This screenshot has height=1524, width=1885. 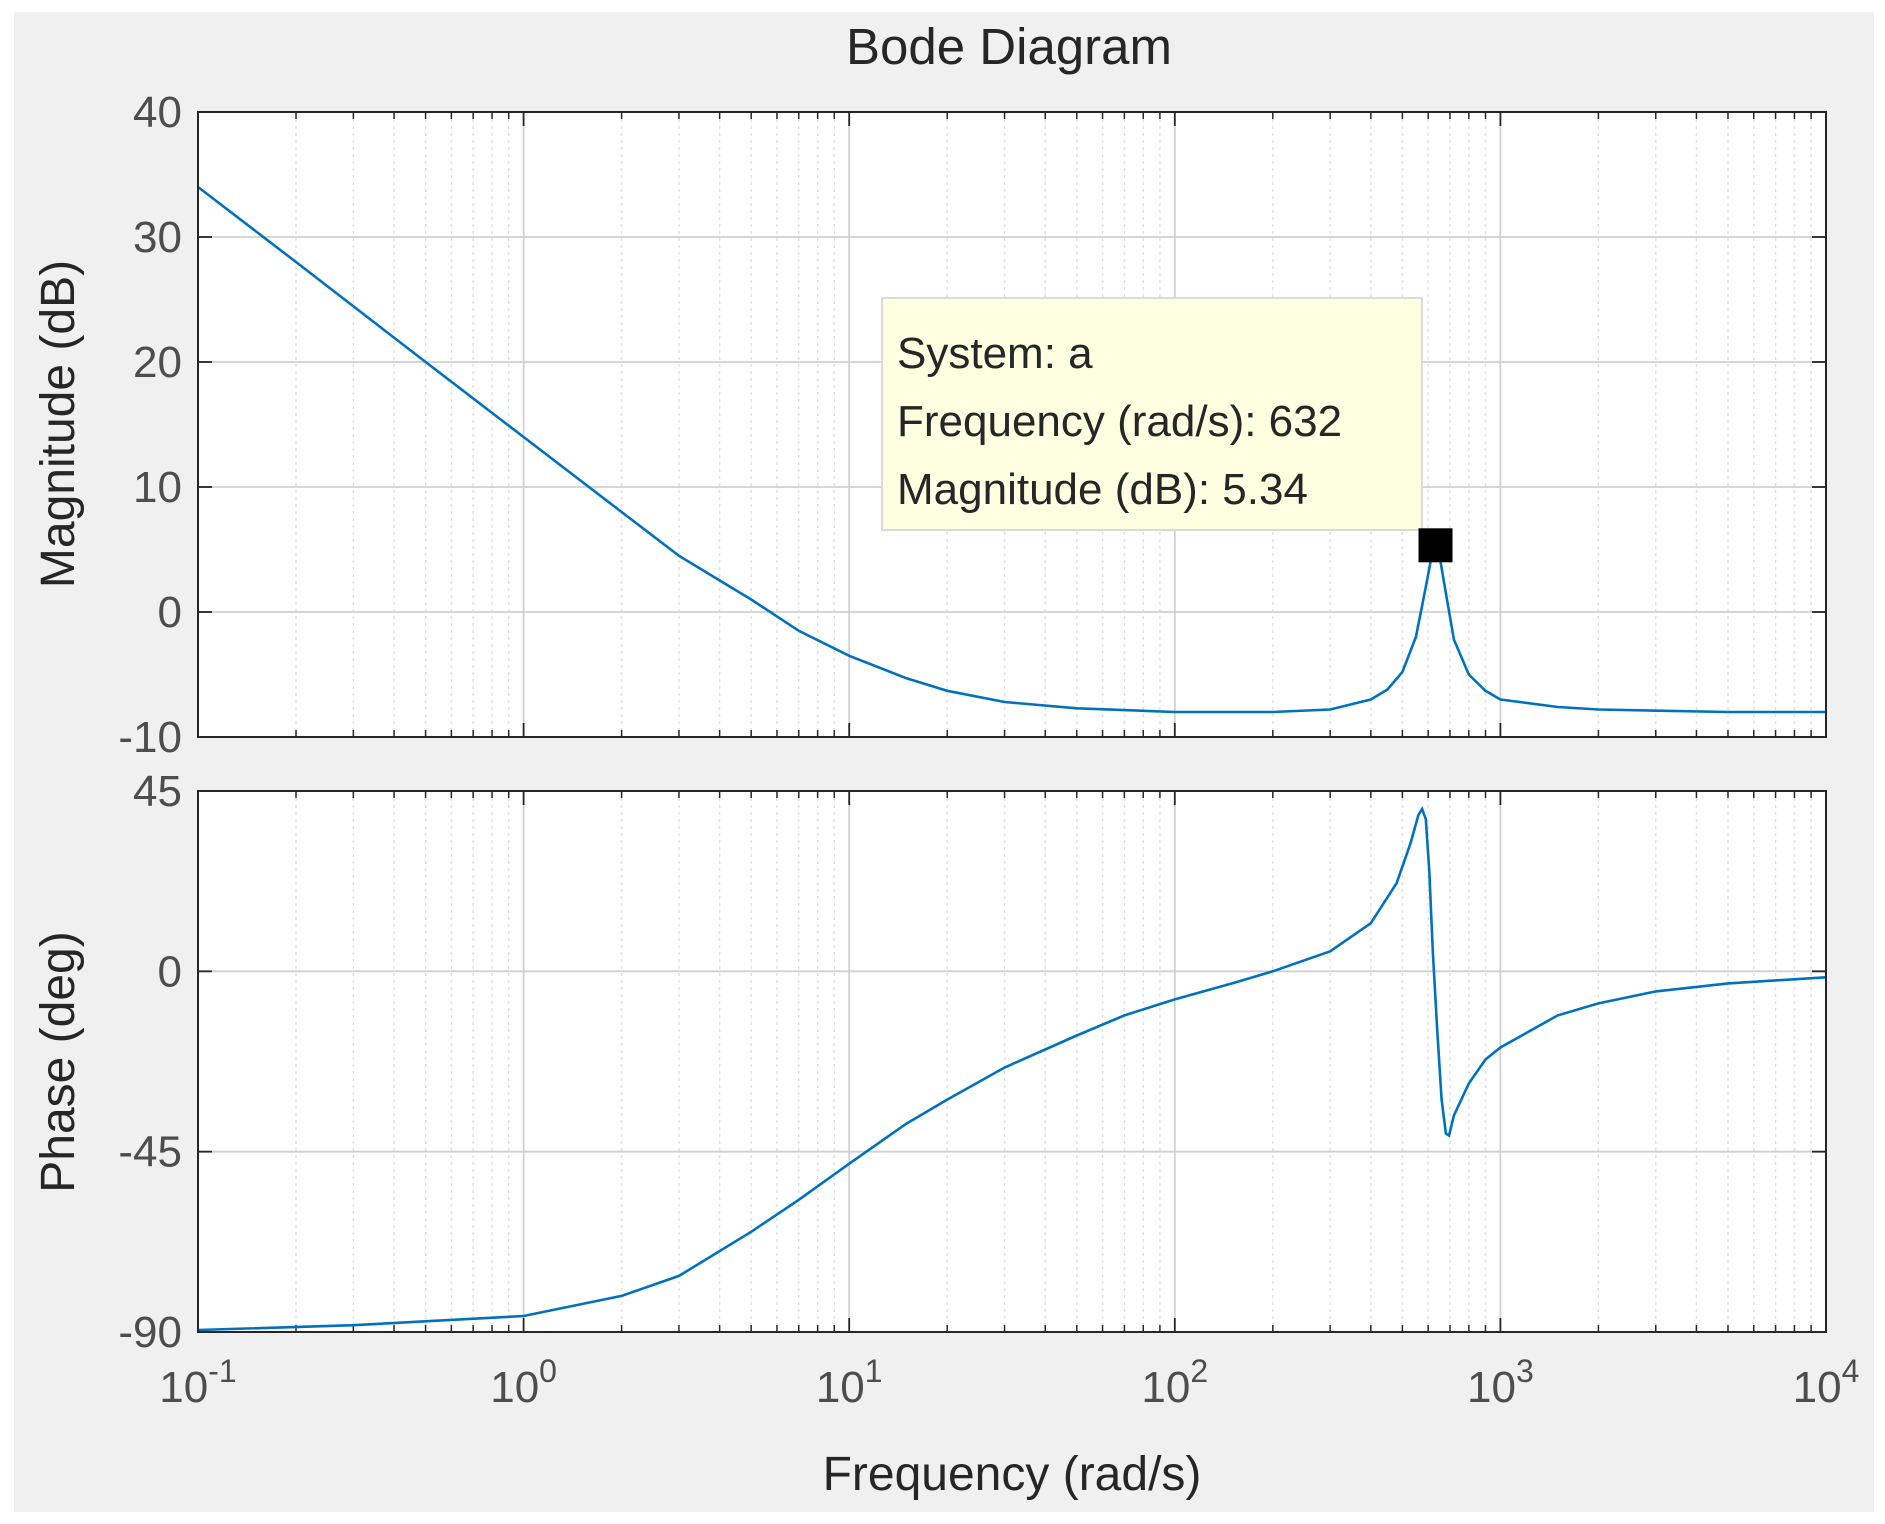 I want to click on magnitude-y-tick-label: 40, so click(x=157, y=112).